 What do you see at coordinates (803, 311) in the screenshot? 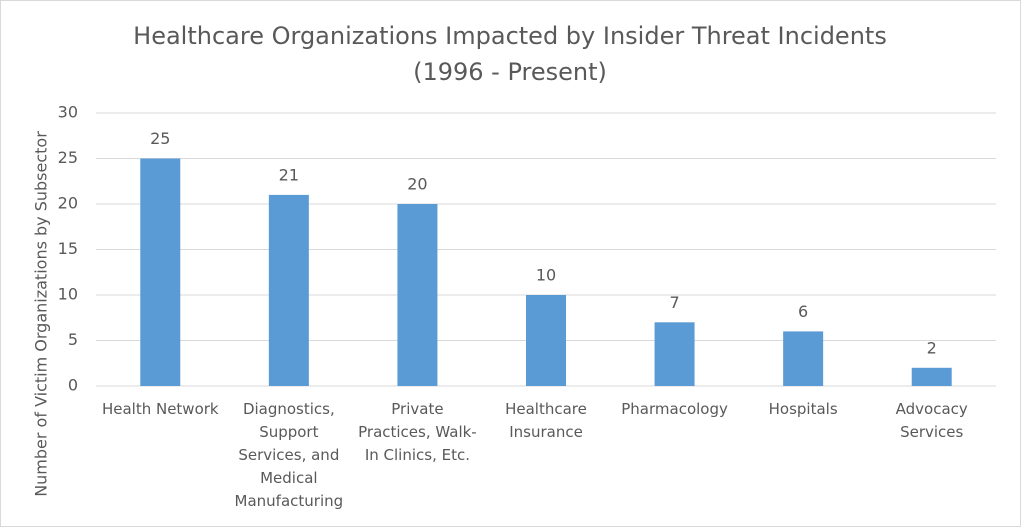
I see `value-label: 6` at bounding box center [803, 311].